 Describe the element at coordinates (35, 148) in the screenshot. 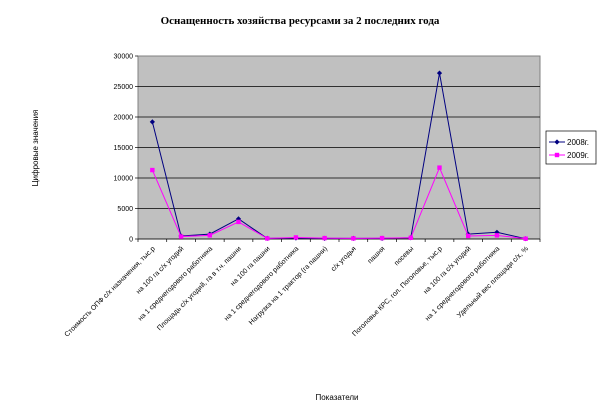

I see `y-axis-label: Цифровые значения` at that location.